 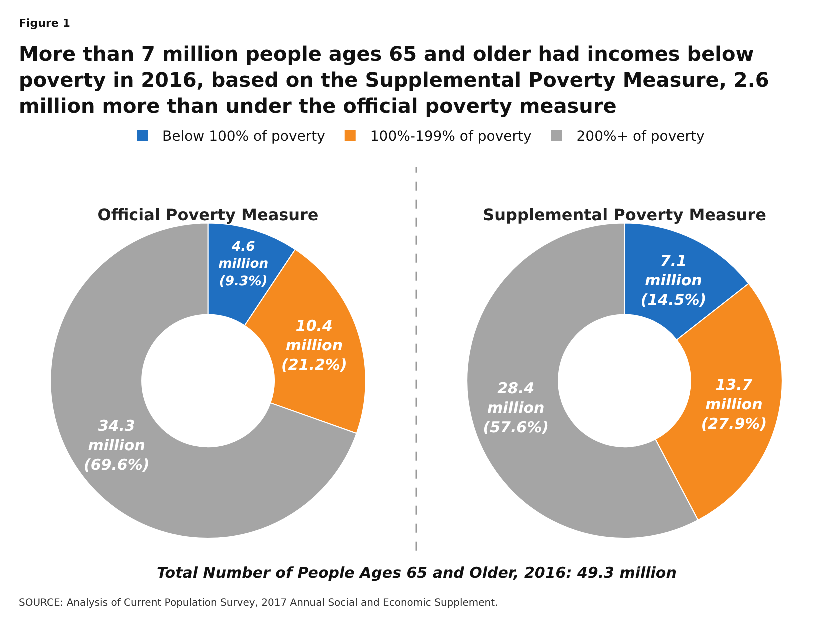 What do you see at coordinates (243, 265) in the screenshot?
I see `data-label: 4.6 million (9.3%)` at bounding box center [243, 265].